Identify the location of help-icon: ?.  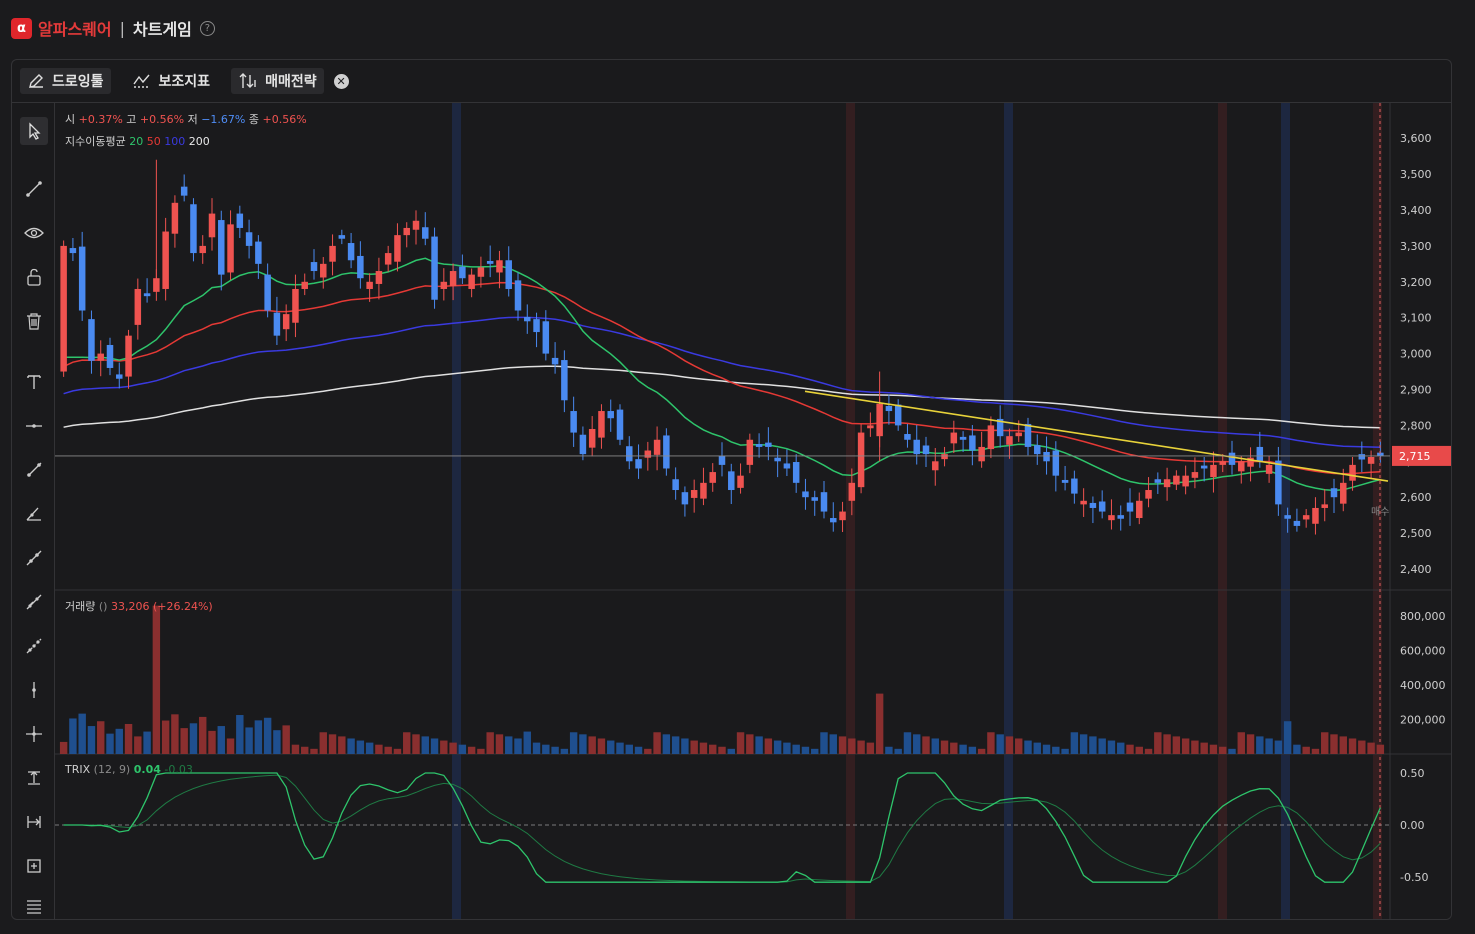
(207, 28).